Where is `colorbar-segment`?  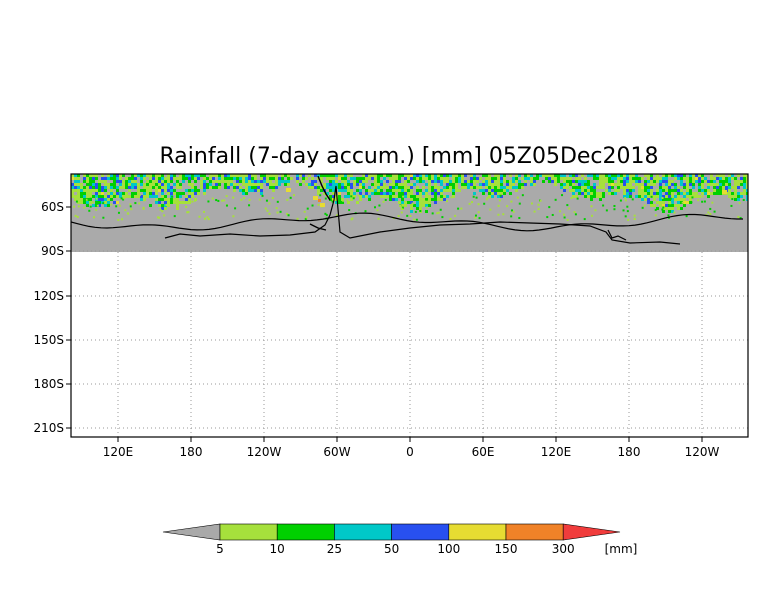
colorbar-segment is located at coordinates (248, 532).